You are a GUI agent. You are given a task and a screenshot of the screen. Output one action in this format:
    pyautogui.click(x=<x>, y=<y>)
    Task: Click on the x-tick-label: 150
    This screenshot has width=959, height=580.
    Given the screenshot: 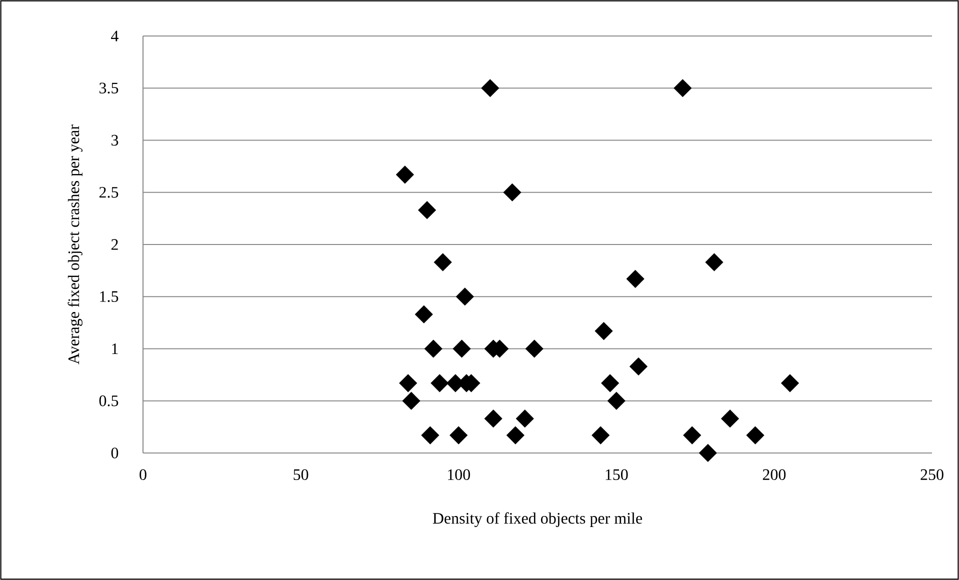 What is the action you would take?
    pyautogui.click(x=617, y=474)
    